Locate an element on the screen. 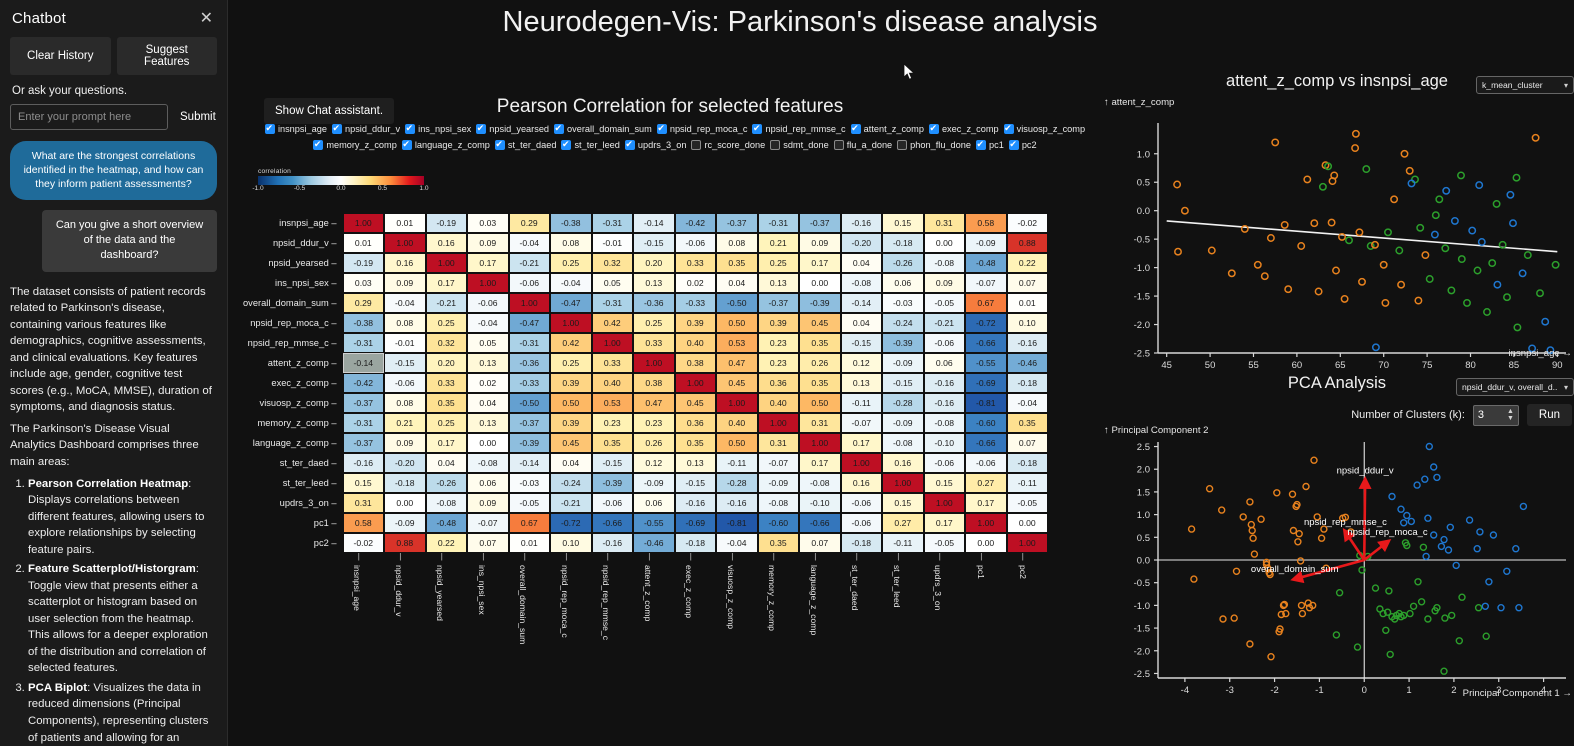 Image resolution: width=1574 pixels, height=746 pixels. heatmap-cell: 0.07 is located at coordinates (820, 543).